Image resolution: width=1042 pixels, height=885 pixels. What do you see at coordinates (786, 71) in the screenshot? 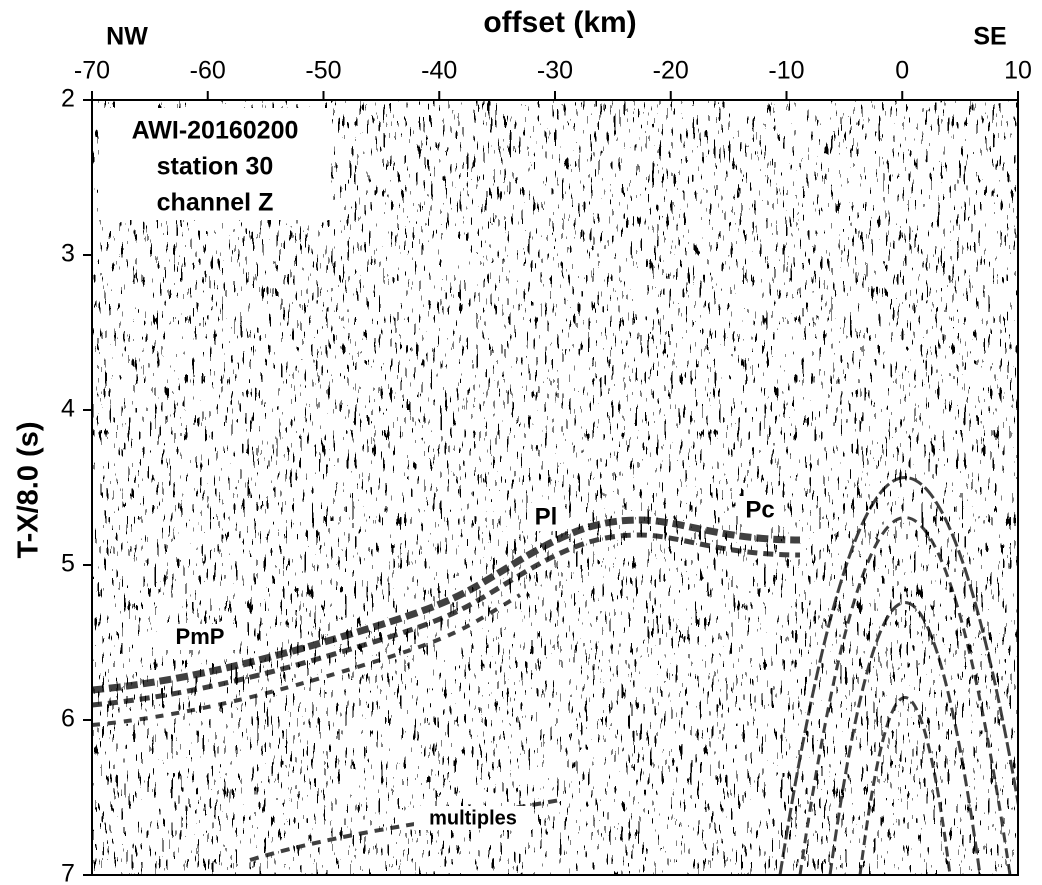
I see `x-tick-label: -10` at bounding box center [786, 71].